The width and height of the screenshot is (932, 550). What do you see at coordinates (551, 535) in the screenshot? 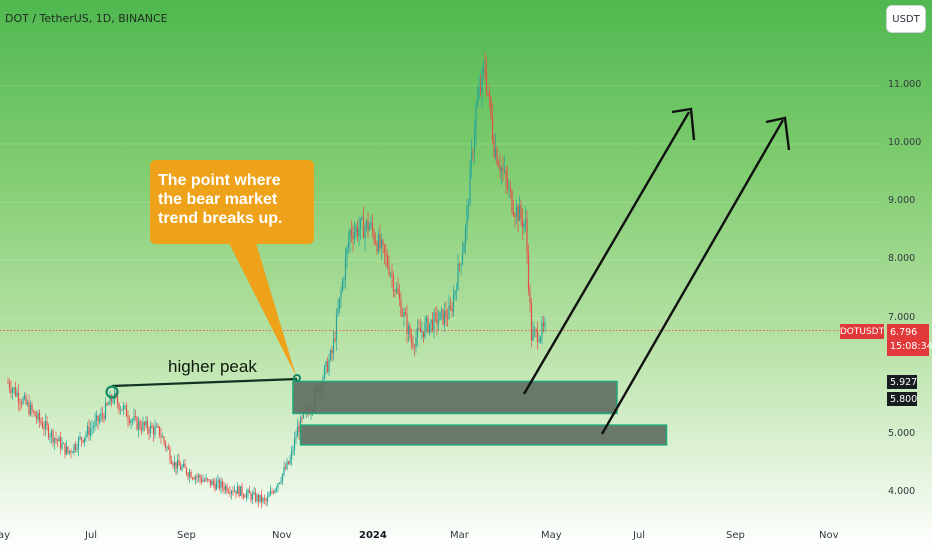
I see `x-tick-label: May` at bounding box center [551, 535].